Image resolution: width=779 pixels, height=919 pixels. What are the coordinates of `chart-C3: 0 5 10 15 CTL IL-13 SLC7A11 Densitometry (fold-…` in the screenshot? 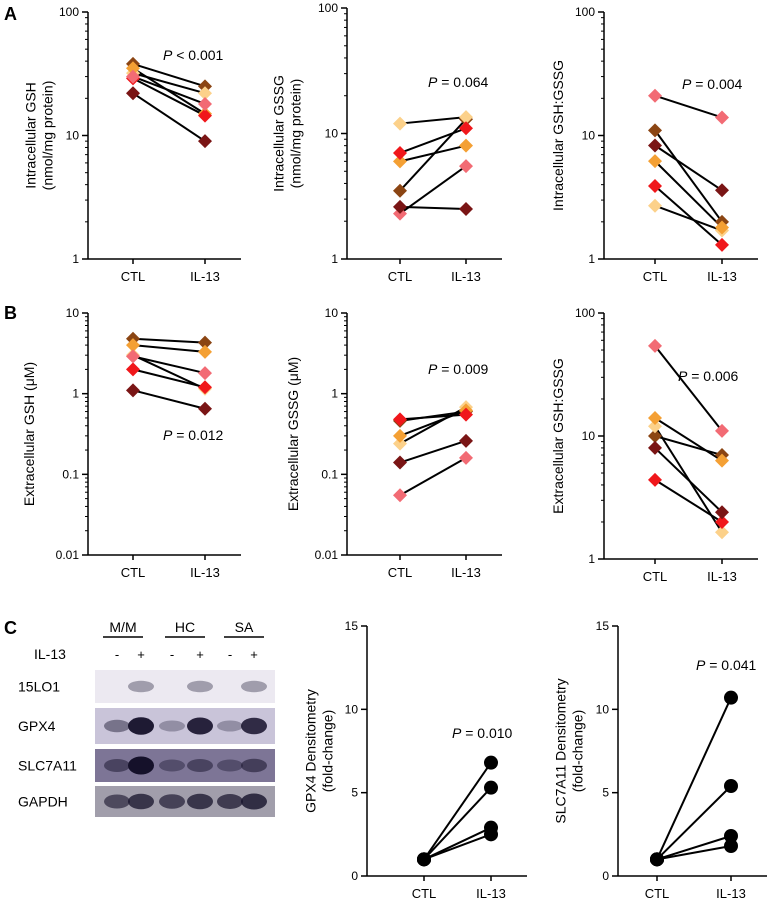 It's located at (660, 760).